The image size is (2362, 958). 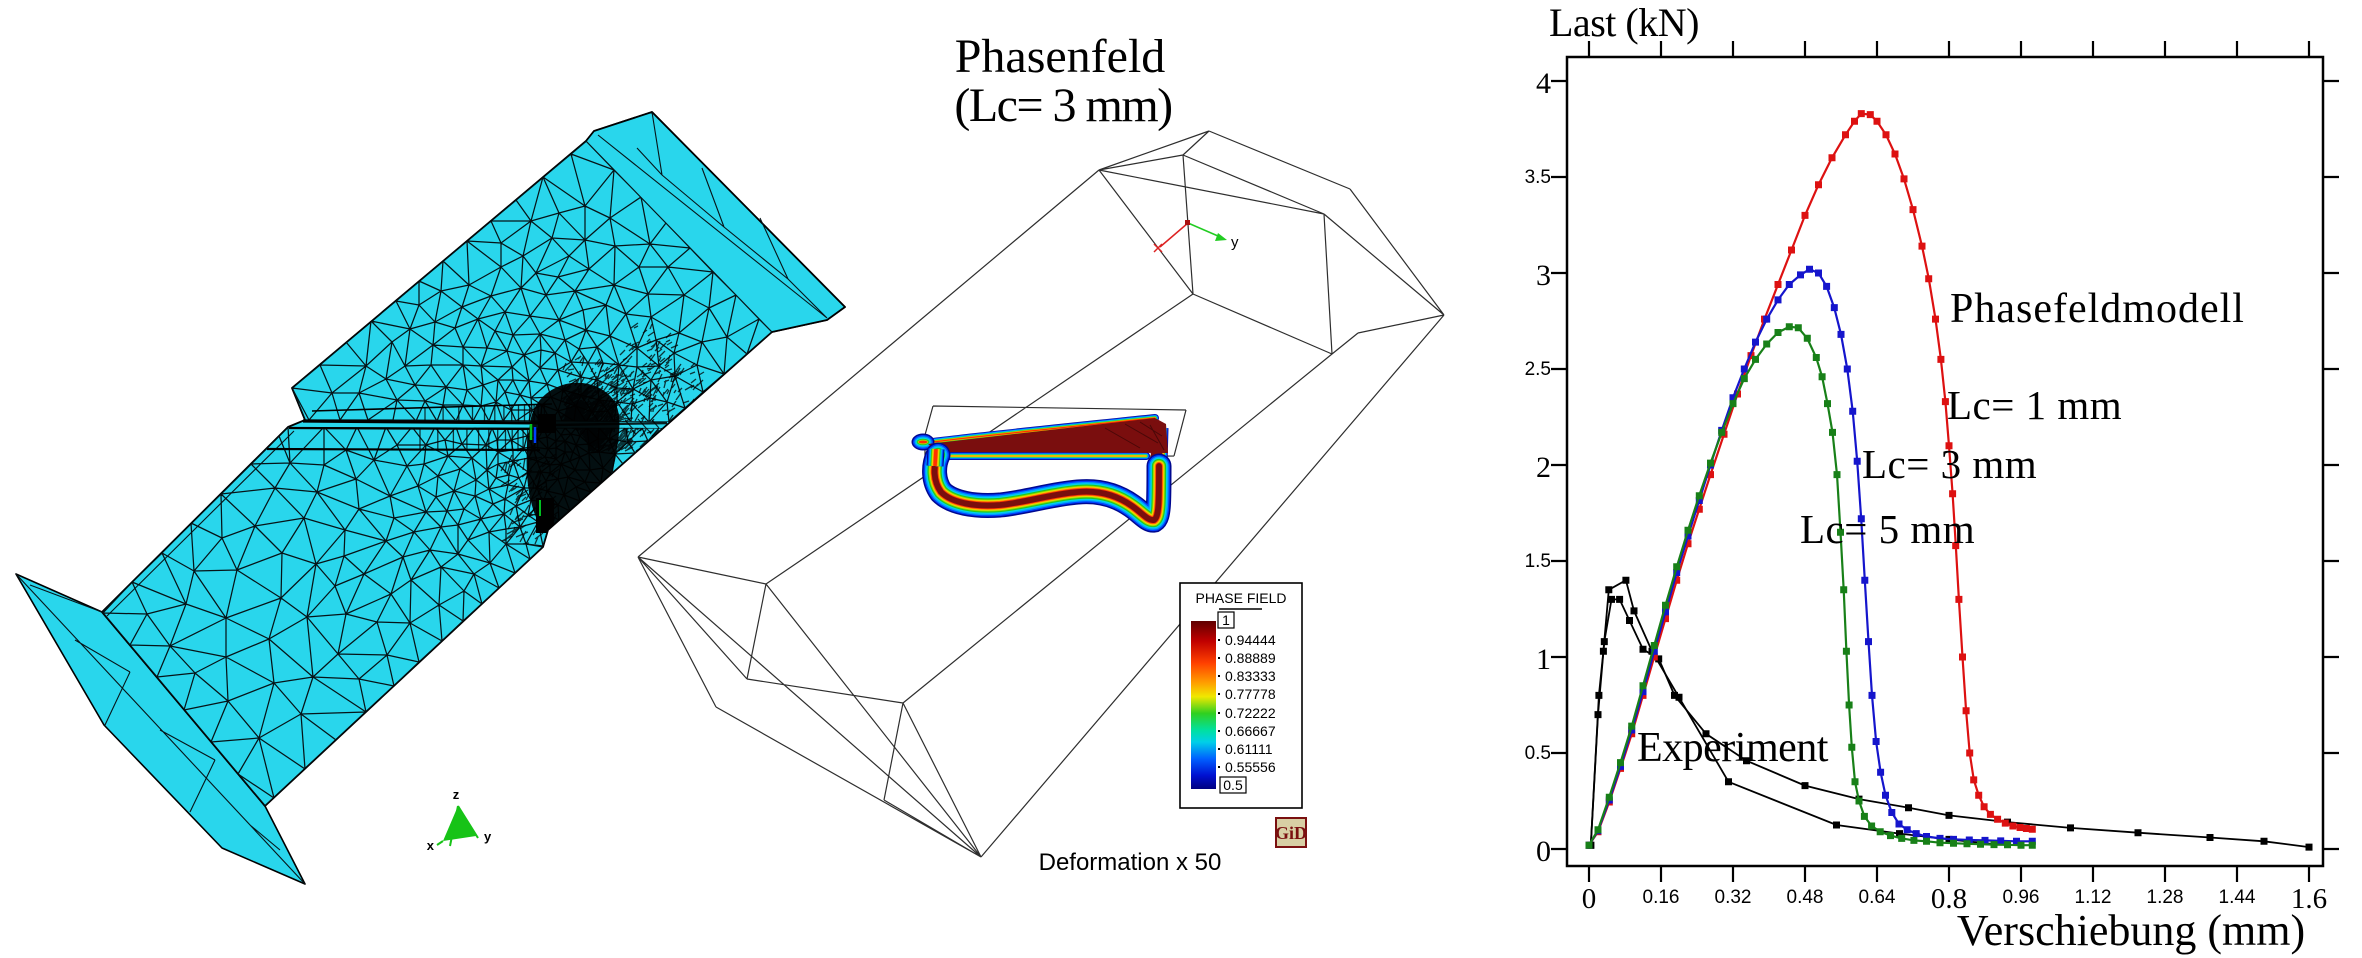 What do you see at coordinates (1250, 713) in the screenshot?
I see `svg-text: 0.72222` at bounding box center [1250, 713].